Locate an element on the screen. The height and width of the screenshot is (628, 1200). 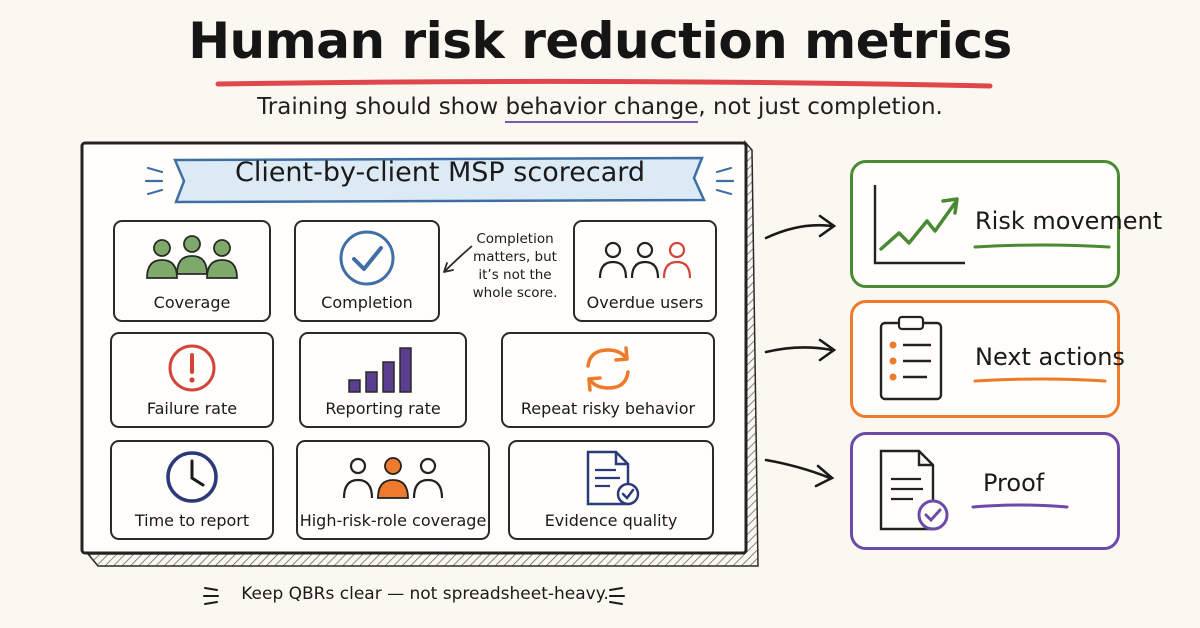
footer-note: Keep QBRs clear — not spreadsheet-heavy. is located at coordinates (425, 594).